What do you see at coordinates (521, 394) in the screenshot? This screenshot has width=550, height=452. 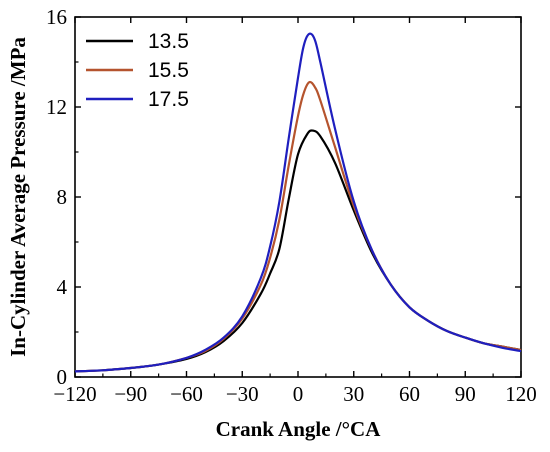 I see `x-tick-label: 120` at bounding box center [521, 394].